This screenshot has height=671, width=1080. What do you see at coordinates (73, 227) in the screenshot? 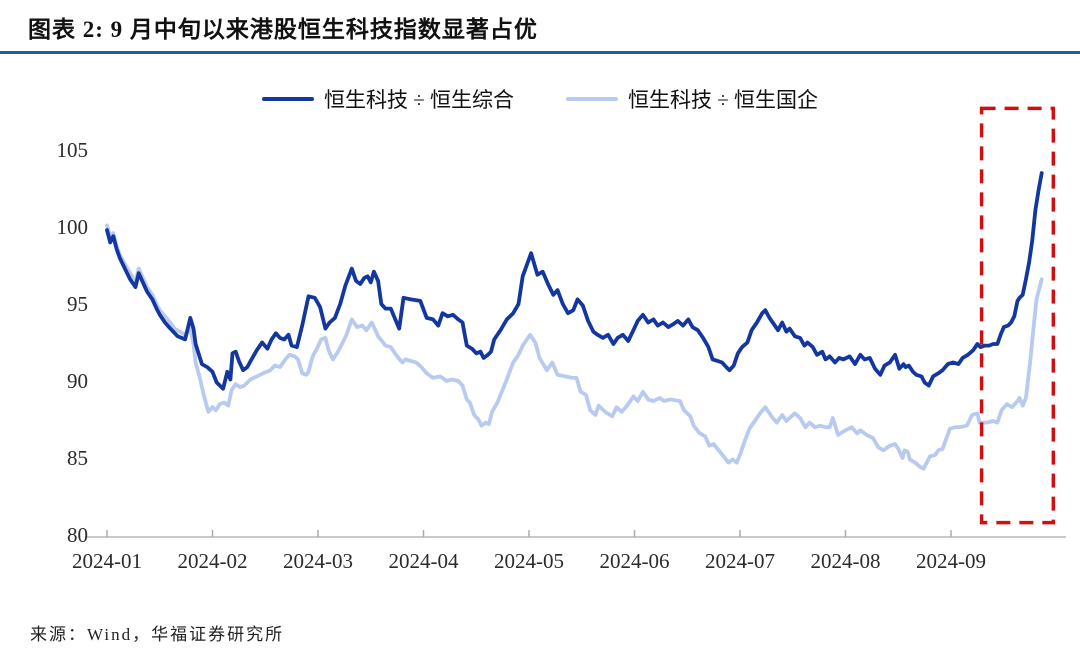
I see `y-tick-label: 100` at bounding box center [73, 227].